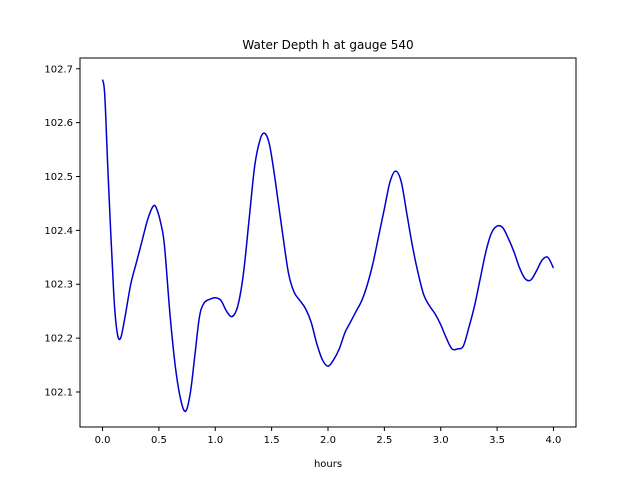  I want to click on x-tick-label: 1.5, so click(272, 440).